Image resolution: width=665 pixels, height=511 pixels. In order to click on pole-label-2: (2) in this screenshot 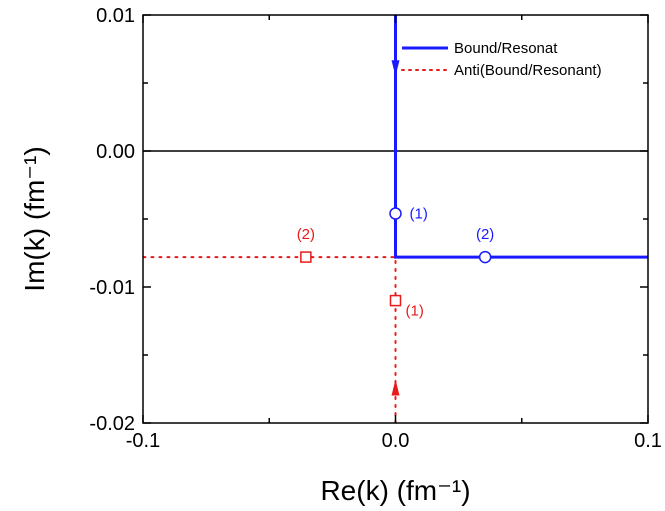, I will do `click(485, 234)`.